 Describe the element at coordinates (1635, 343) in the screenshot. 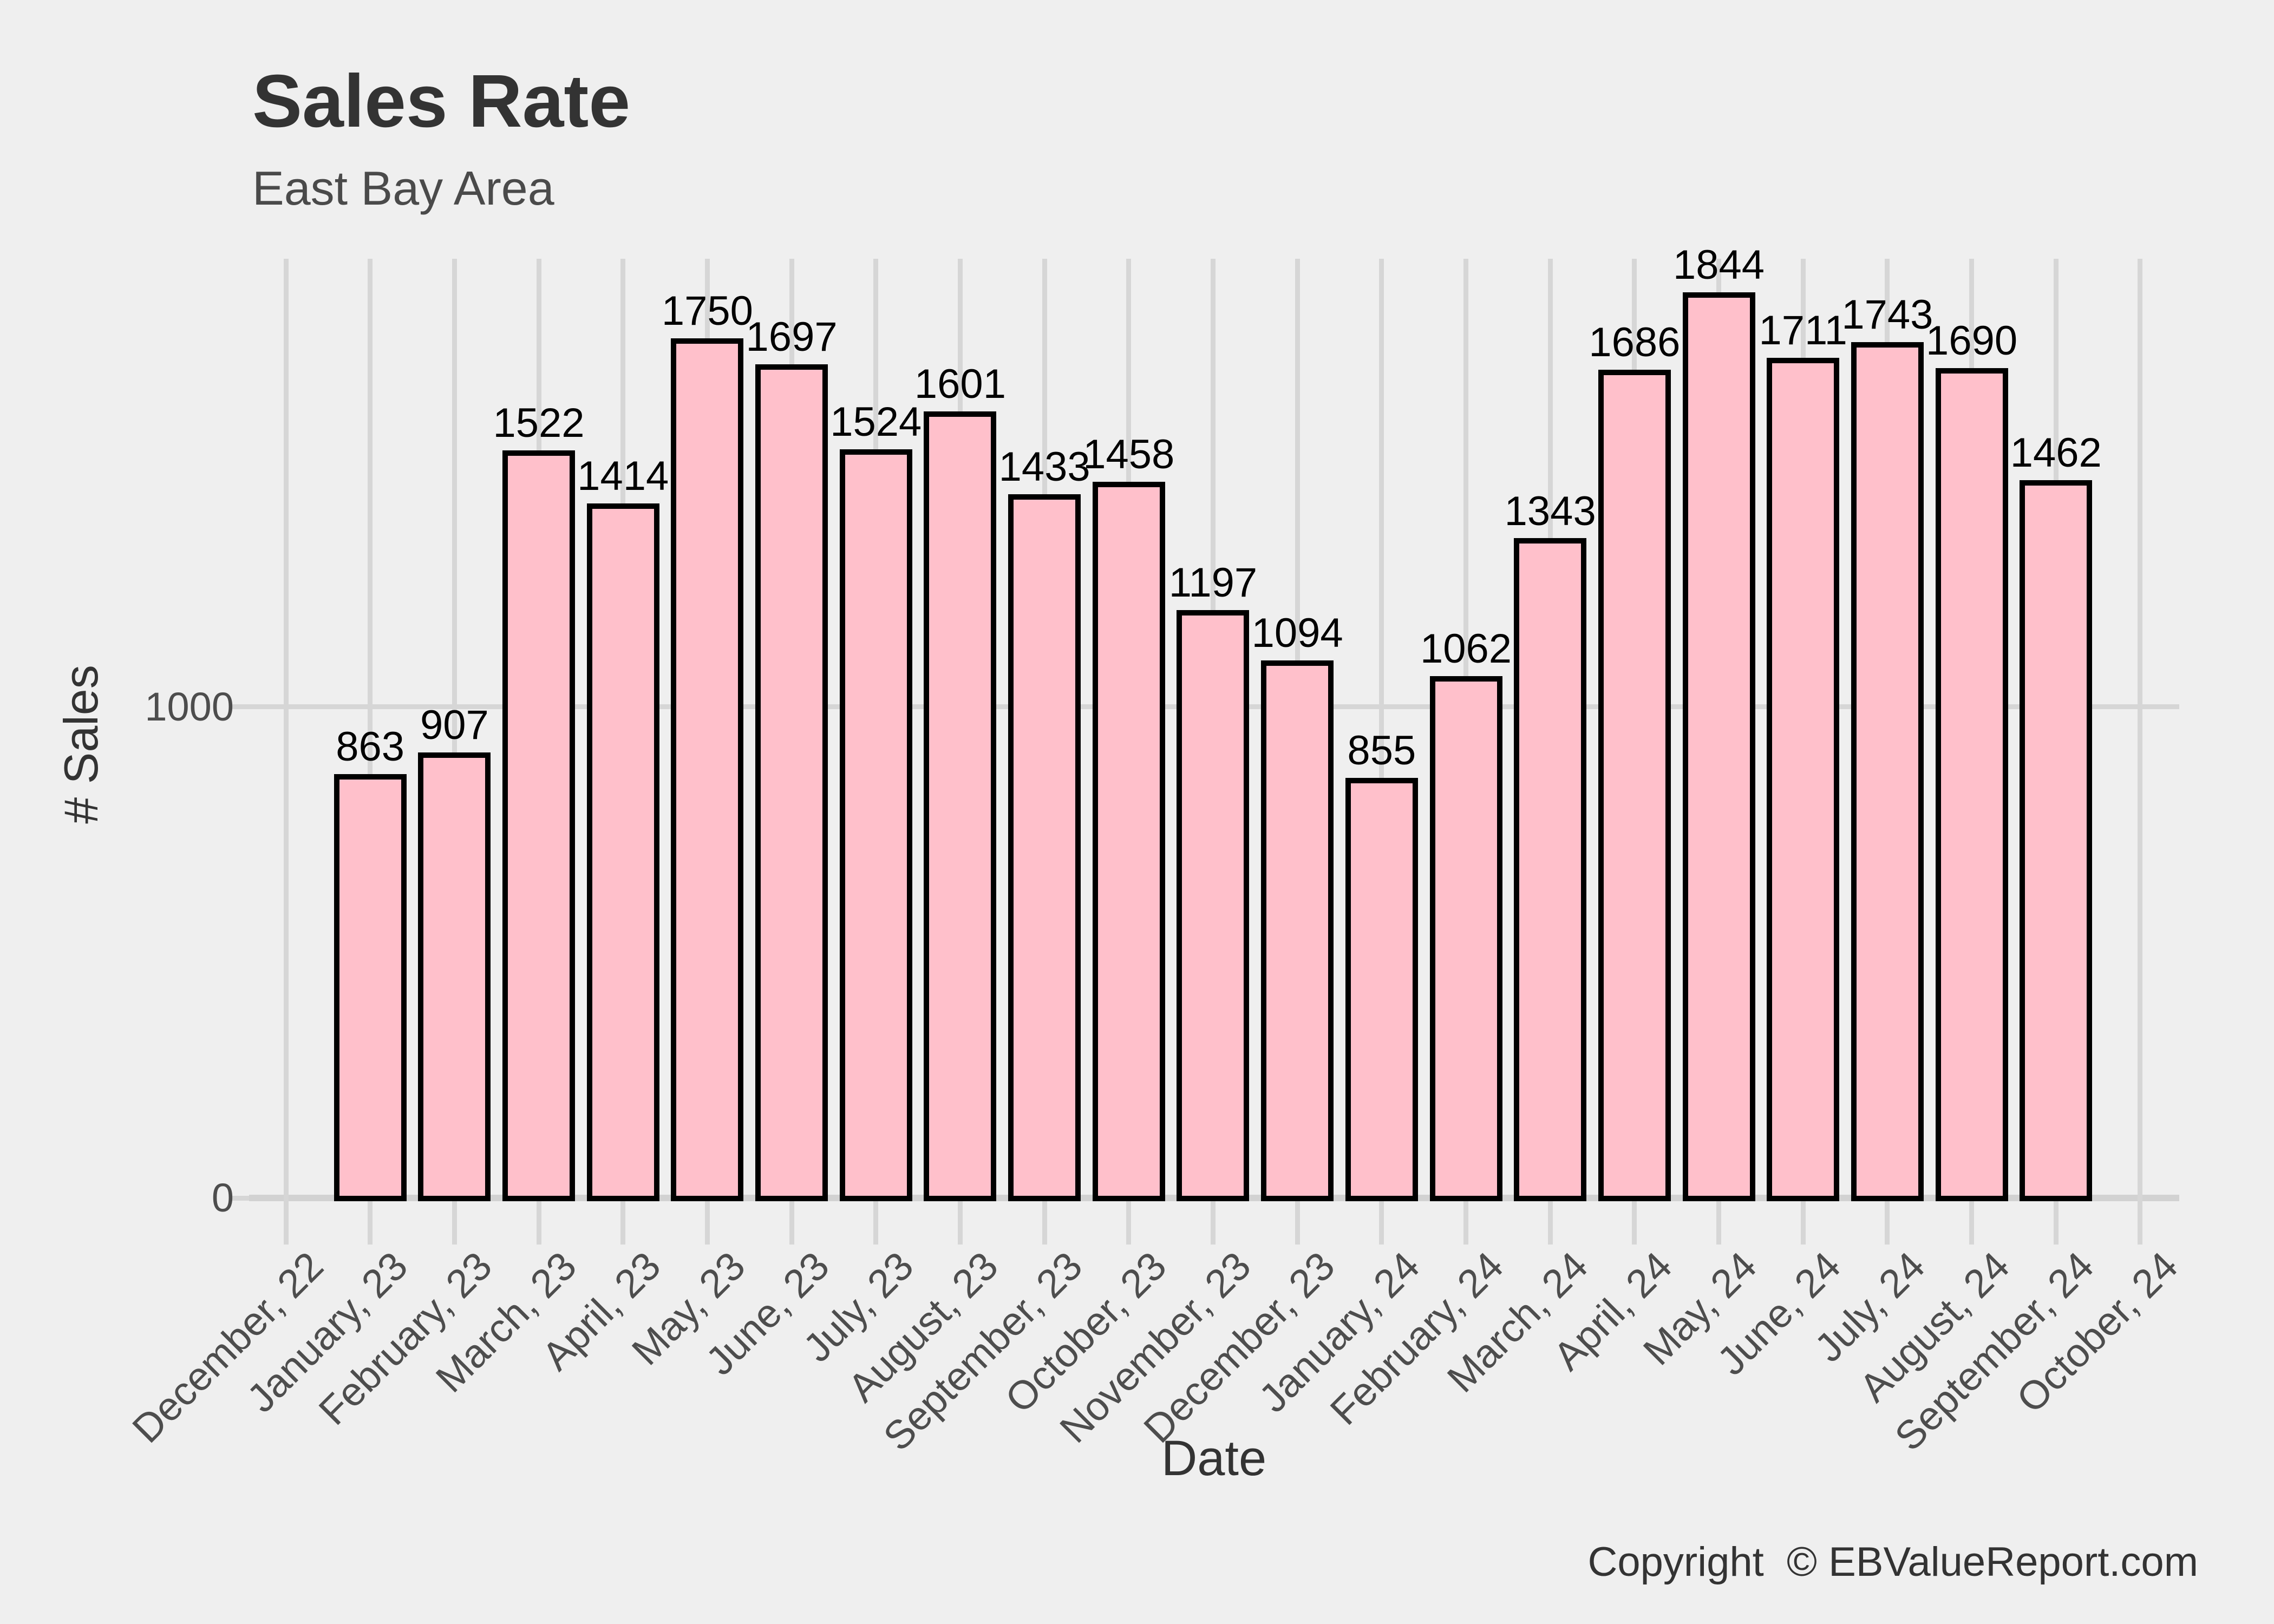

I see `bar-value-label: 1686` at that location.